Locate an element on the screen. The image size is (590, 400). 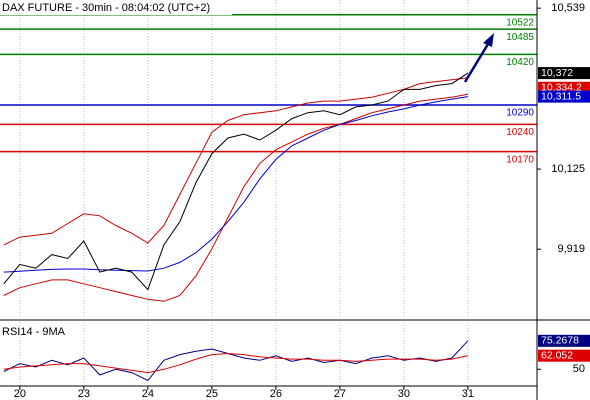
level-label: 10420 is located at coordinates (520, 62).